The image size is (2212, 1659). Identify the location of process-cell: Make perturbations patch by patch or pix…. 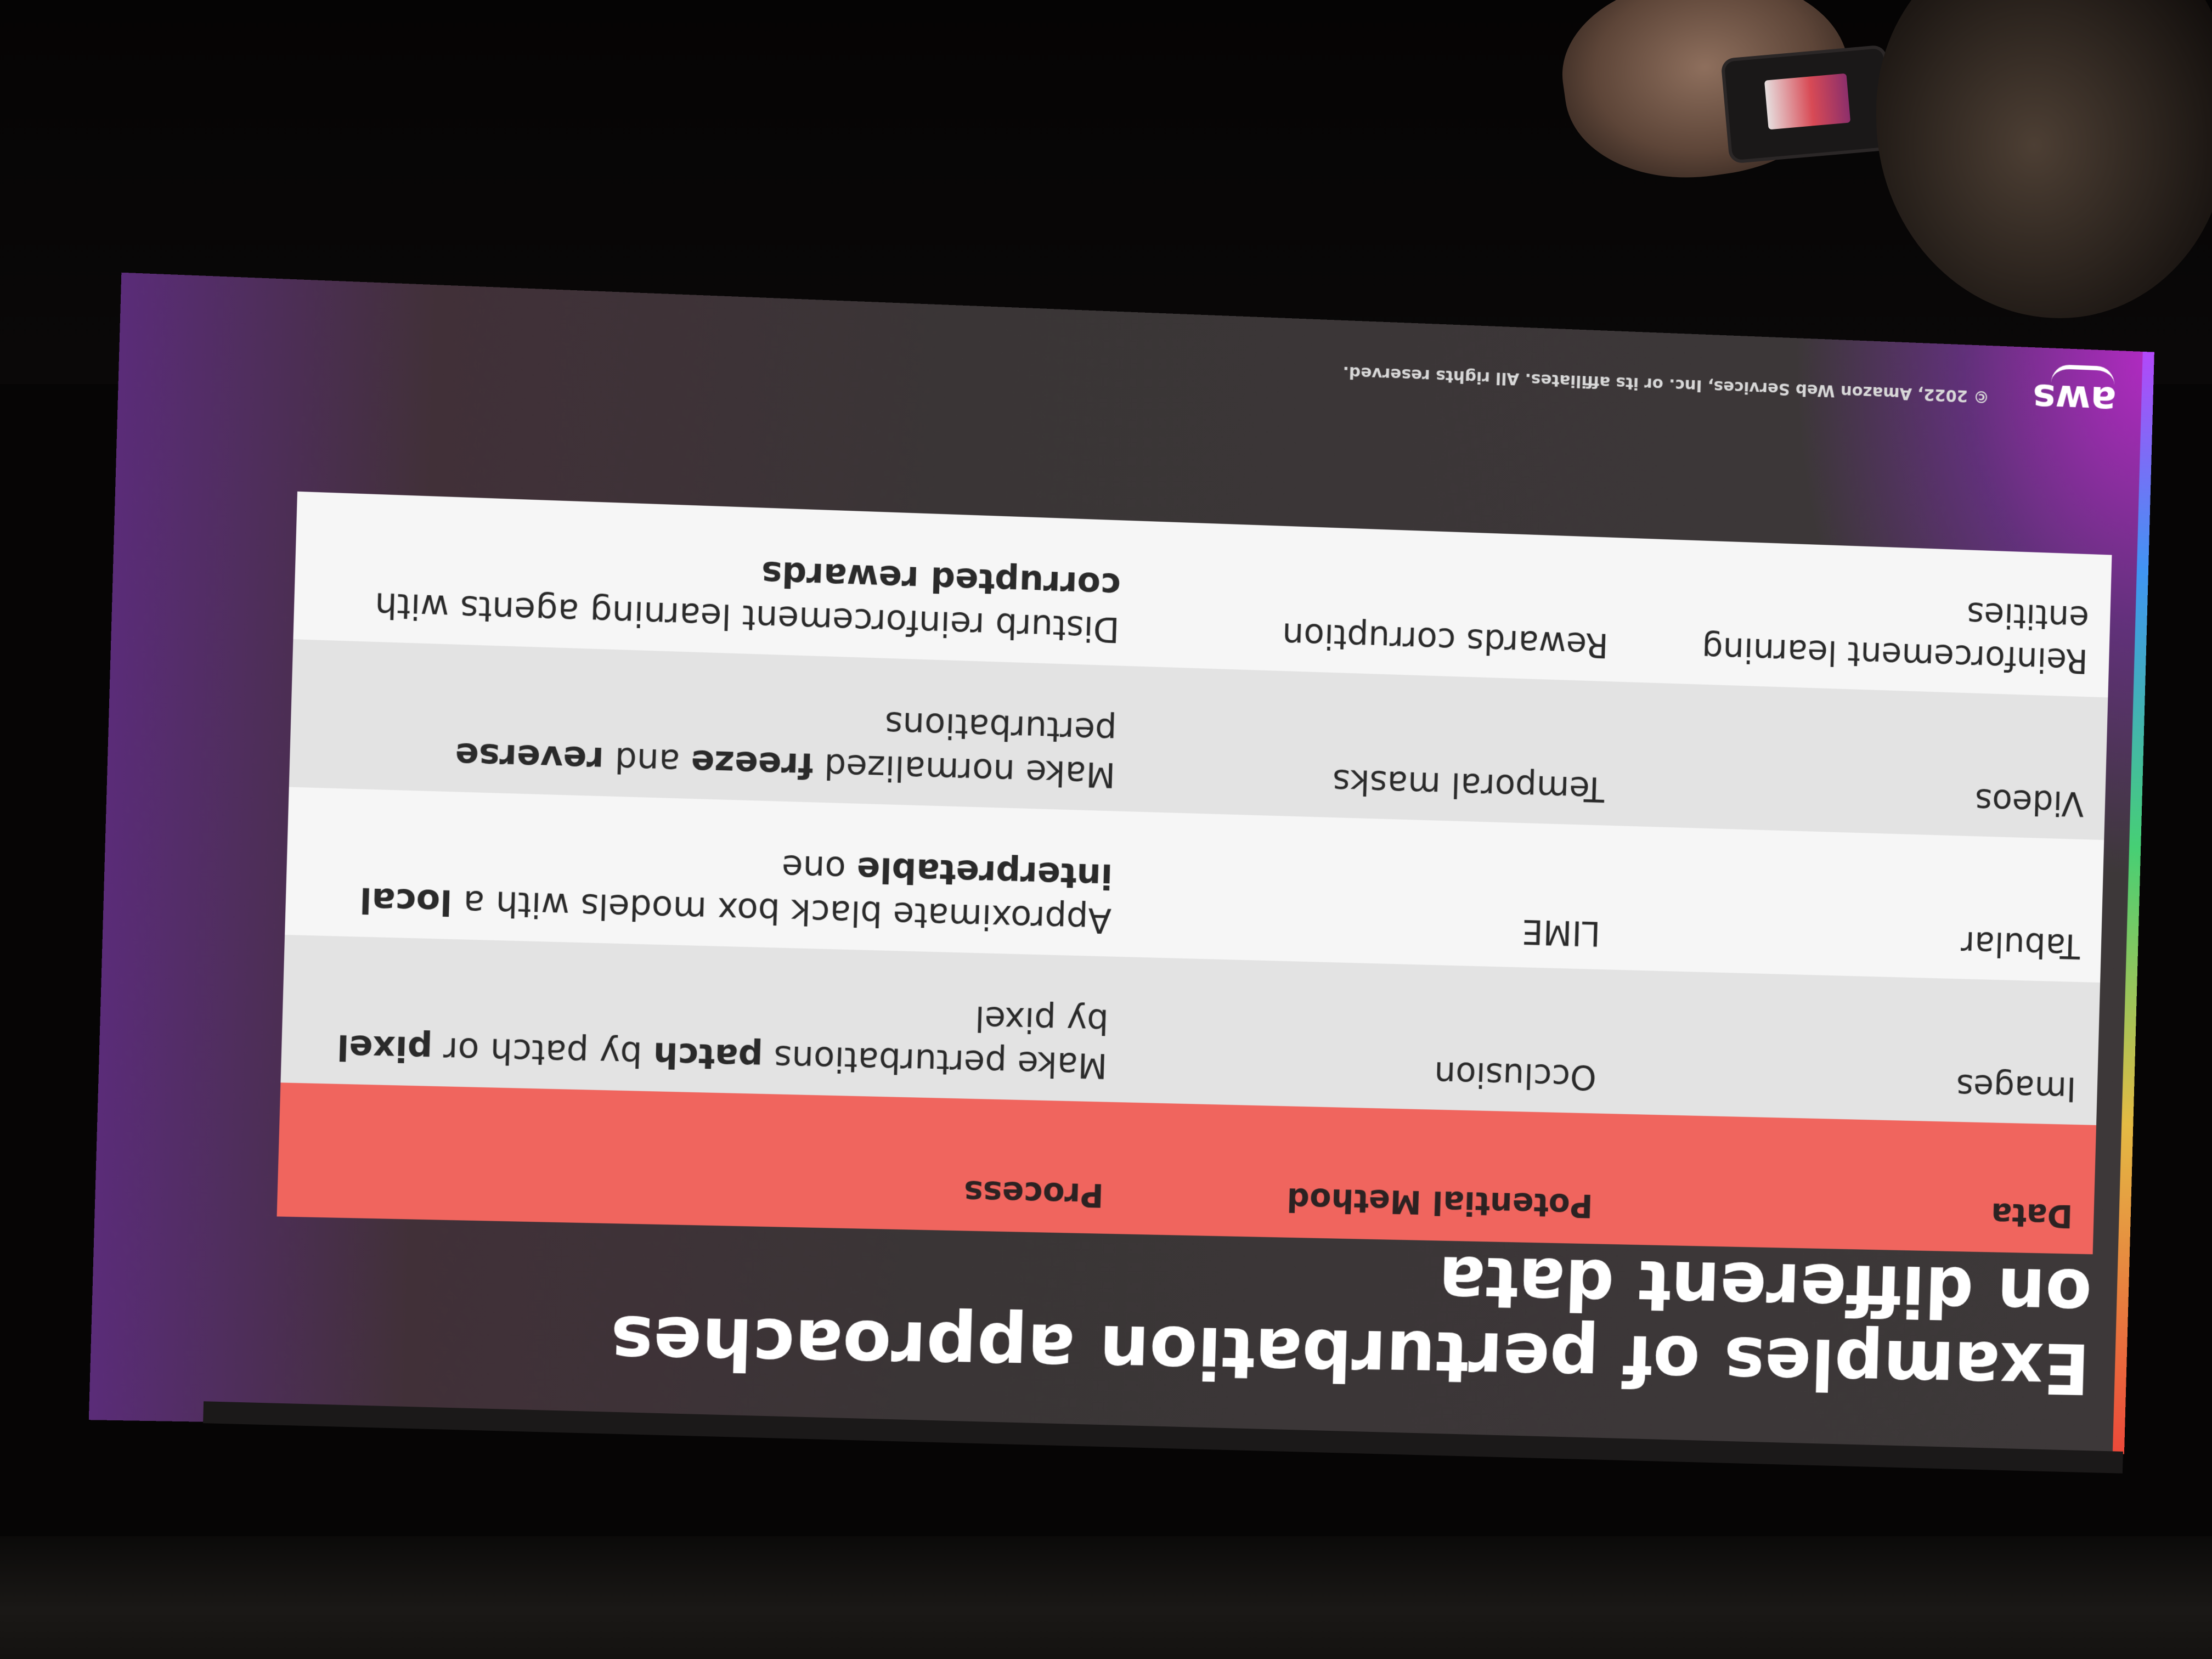
(706, 1019).